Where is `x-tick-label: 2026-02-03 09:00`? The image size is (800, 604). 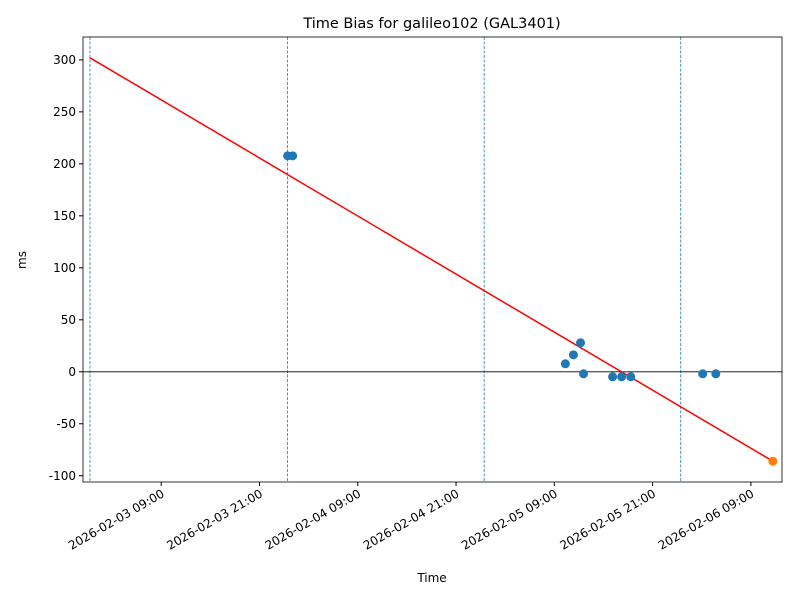 x-tick-label: 2026-02-03 09:00 is located at coordinates (116, 519).